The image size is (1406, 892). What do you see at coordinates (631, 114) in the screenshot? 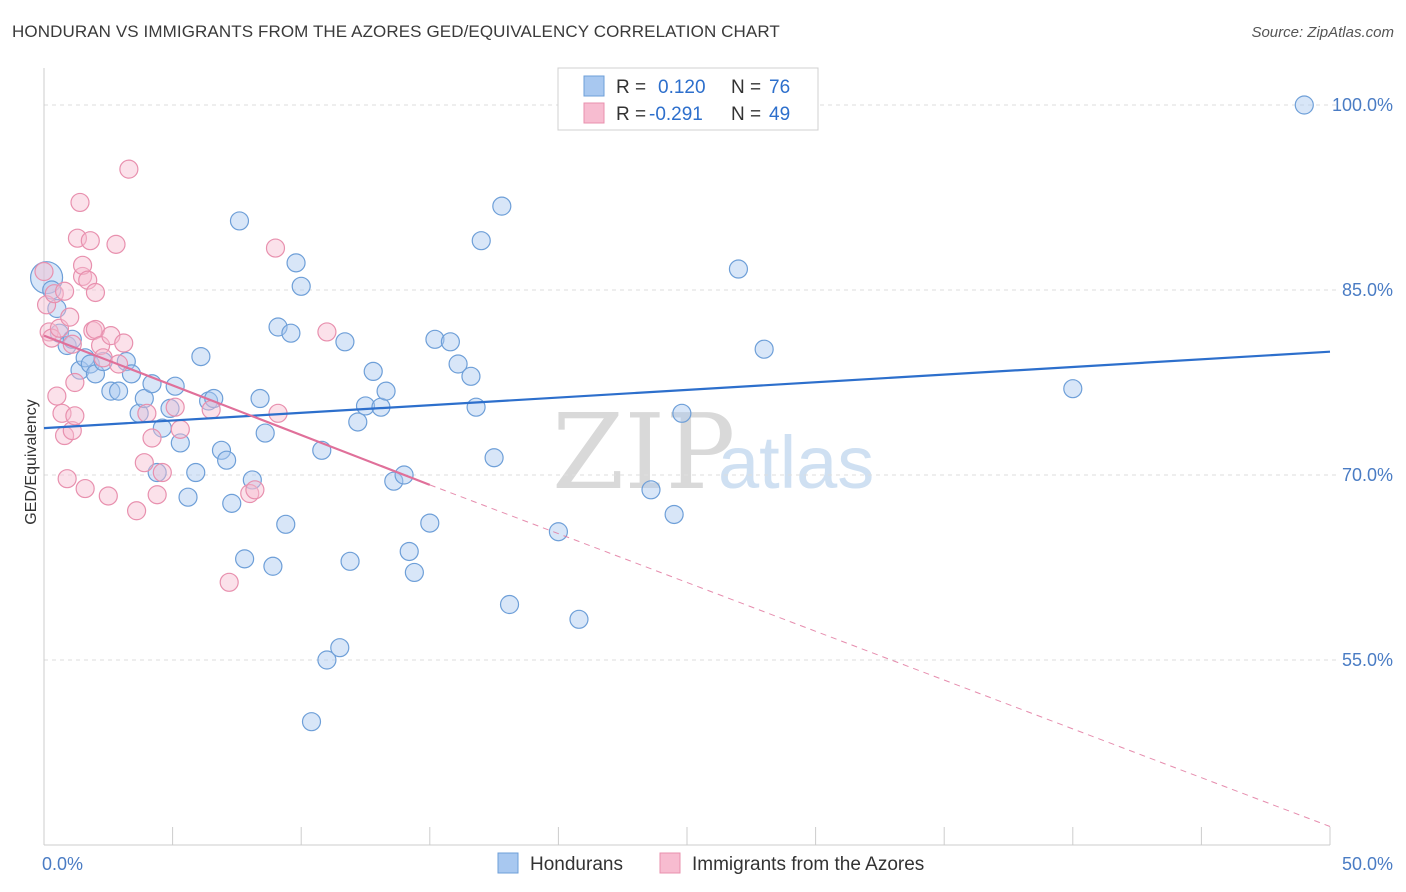
I see `stats-r-label-2: R =` at bounding box center [631, 114].